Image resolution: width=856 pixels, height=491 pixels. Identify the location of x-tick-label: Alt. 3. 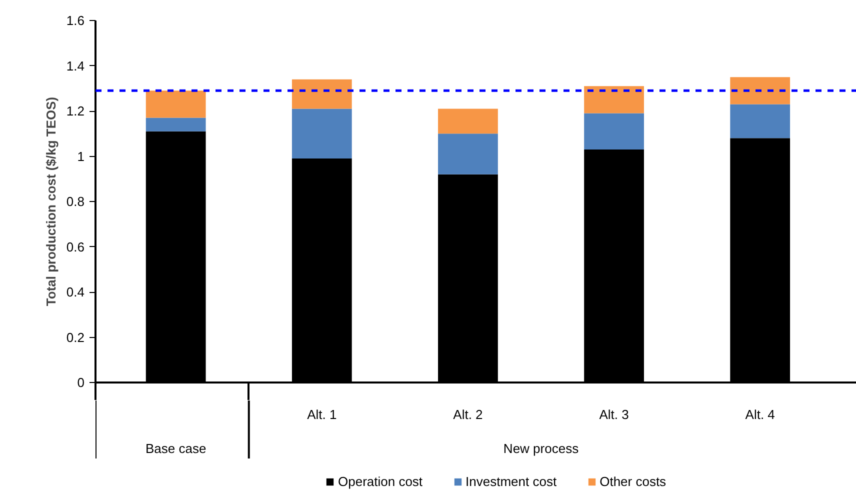
(614, 414).